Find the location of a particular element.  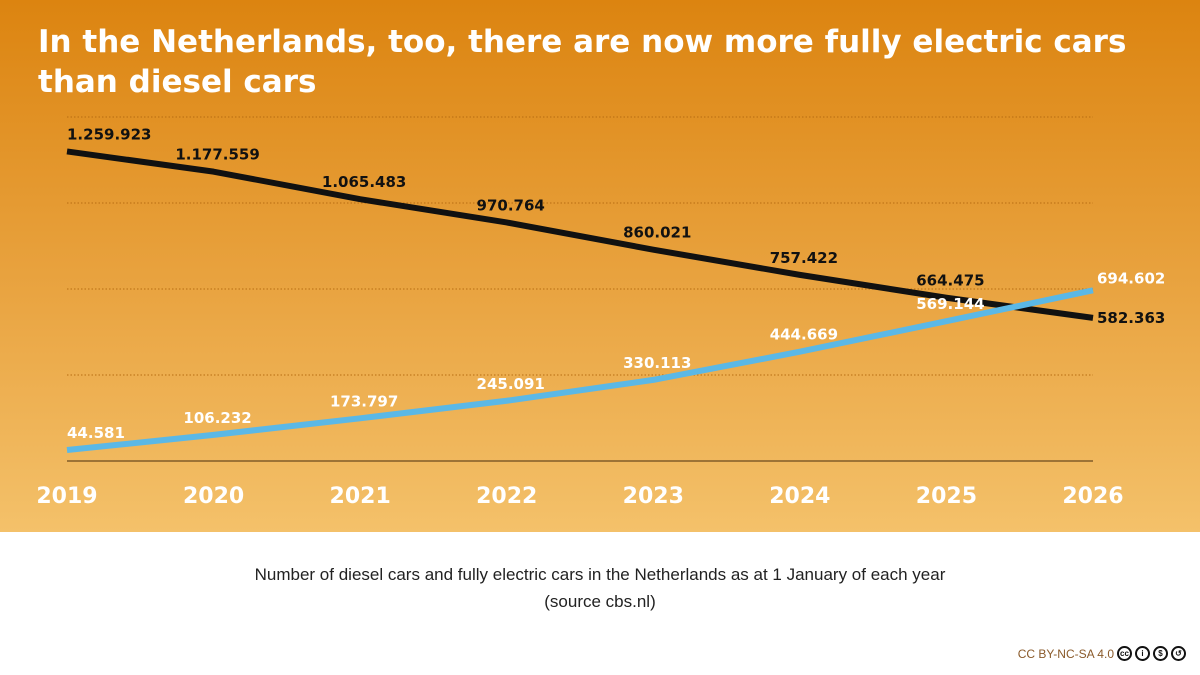

by-icon: i is located at coordinates (1142, 653).